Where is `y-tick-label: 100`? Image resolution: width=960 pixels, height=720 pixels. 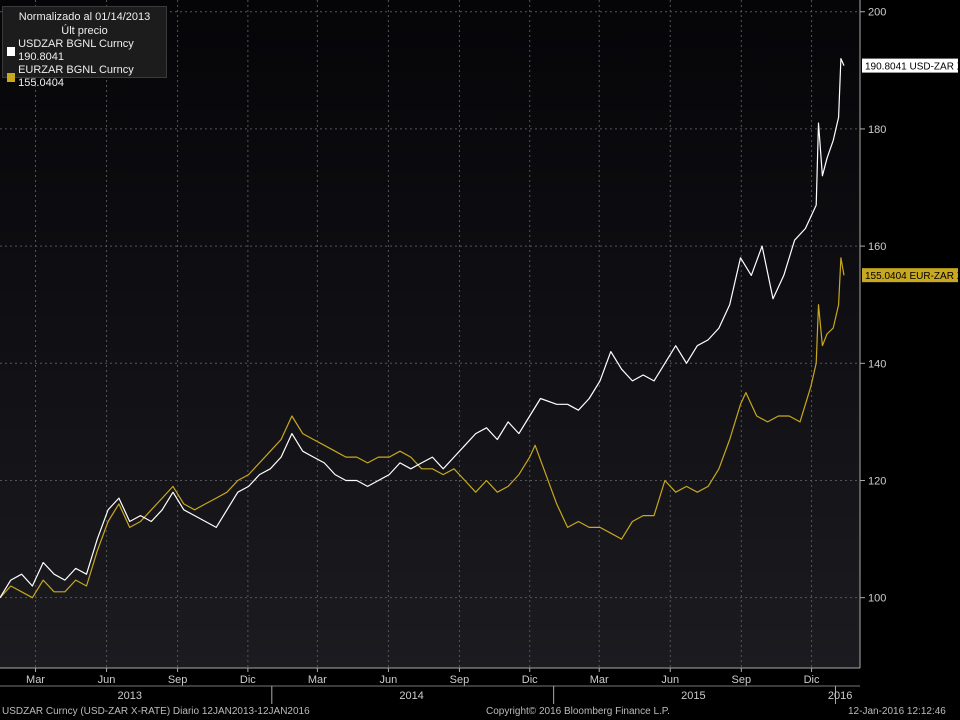
y-tick-label: 100 is located at coordinates (877, 599).